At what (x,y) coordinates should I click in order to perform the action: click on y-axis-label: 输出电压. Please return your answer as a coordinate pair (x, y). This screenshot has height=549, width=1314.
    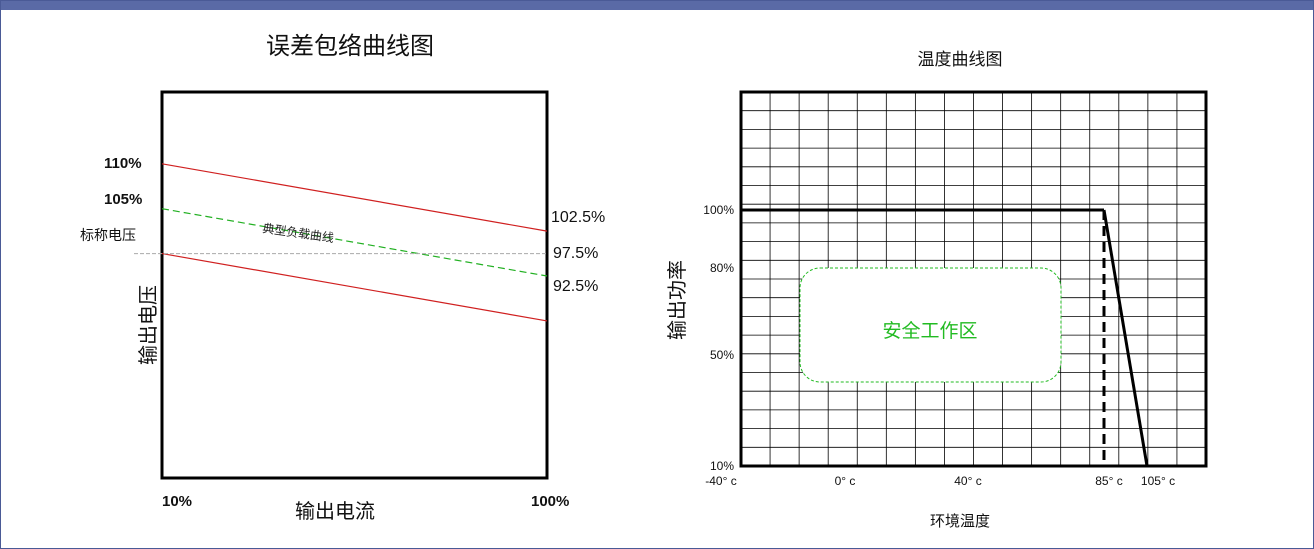
    Looking at the image, I should click on (148, 325).